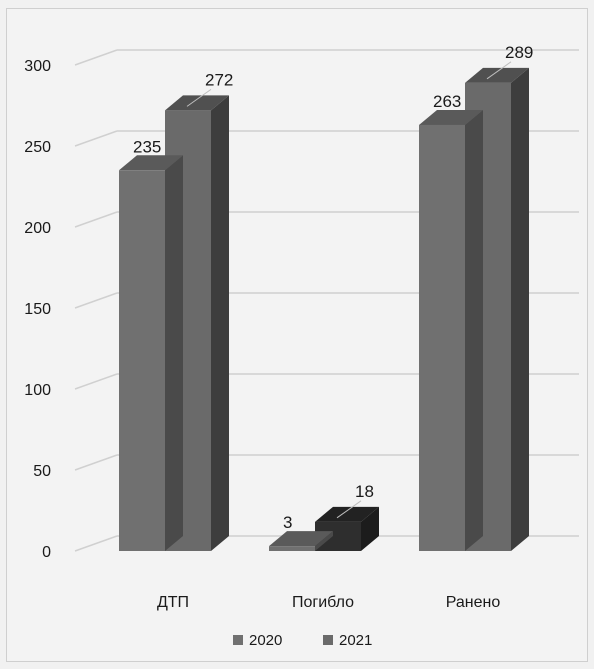 This screenshot has height=669, width=594. Describe the element at coordinates (37, 390) in the screenshot. I see `y-tick-label: 100` at that location.